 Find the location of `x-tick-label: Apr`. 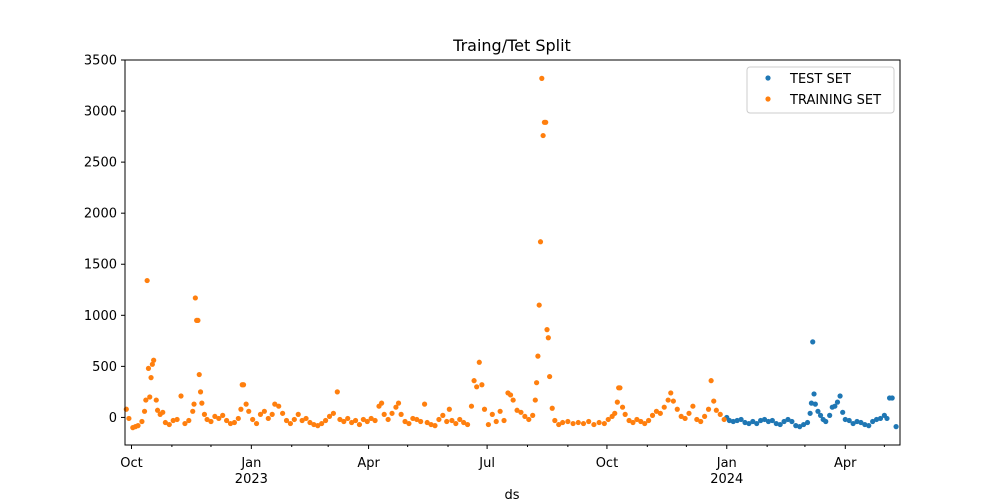

x-tick-label: Apr is located at coordinates (845, 463).